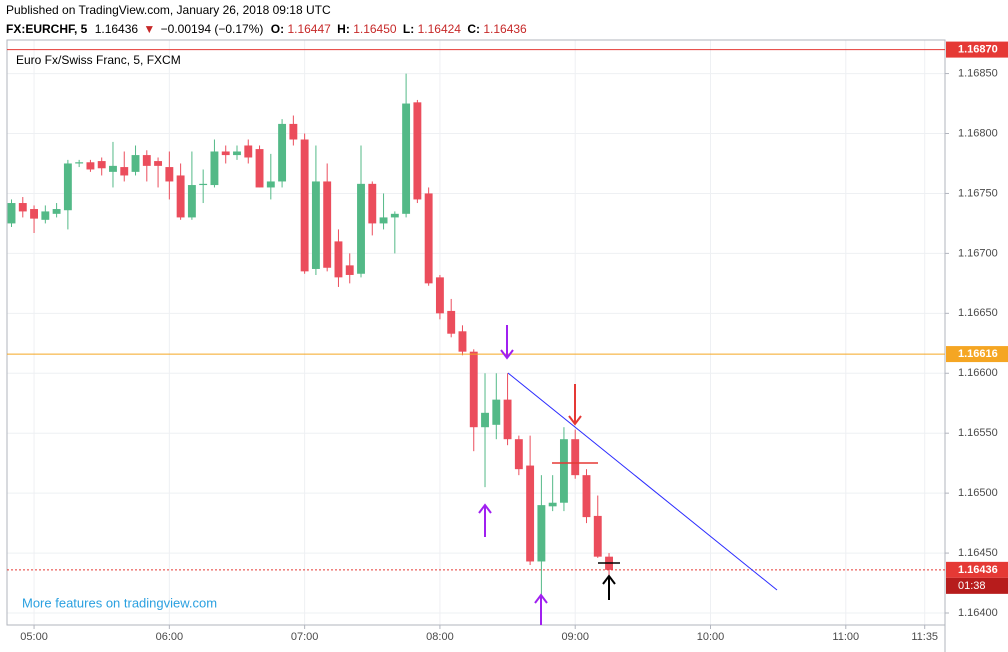 The width and height of the screenshot is (1008, 652). I want to click on low-label: L:, so click(408, 29).